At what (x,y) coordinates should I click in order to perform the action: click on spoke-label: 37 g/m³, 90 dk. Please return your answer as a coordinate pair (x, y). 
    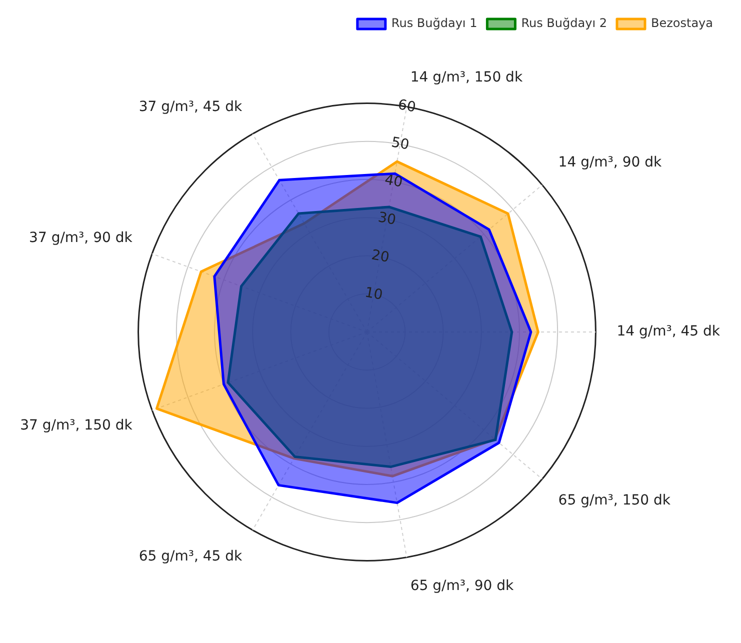
    Looking at the image, I should click on (81, 238).